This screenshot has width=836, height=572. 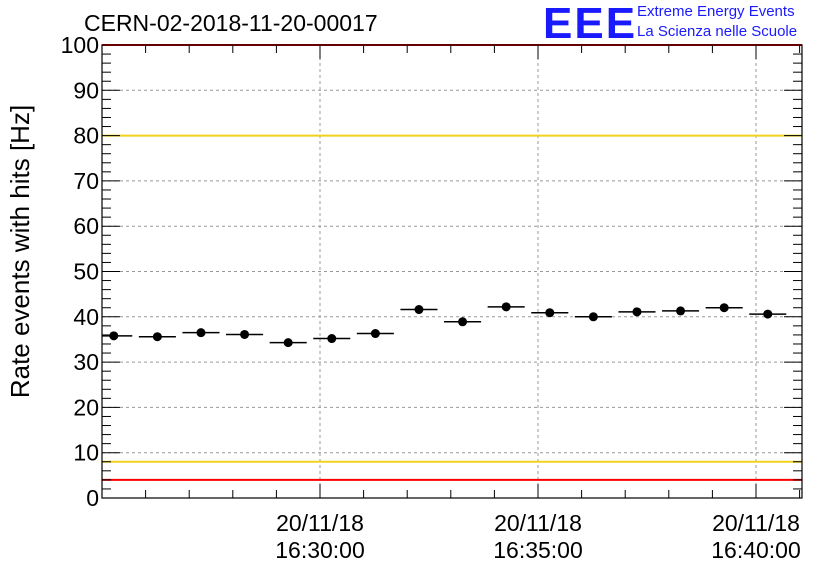 What do you see at coordinates (86, 317) in the screenshot?
I see `y-tick-label: 40` at bounding box center [86, 317].